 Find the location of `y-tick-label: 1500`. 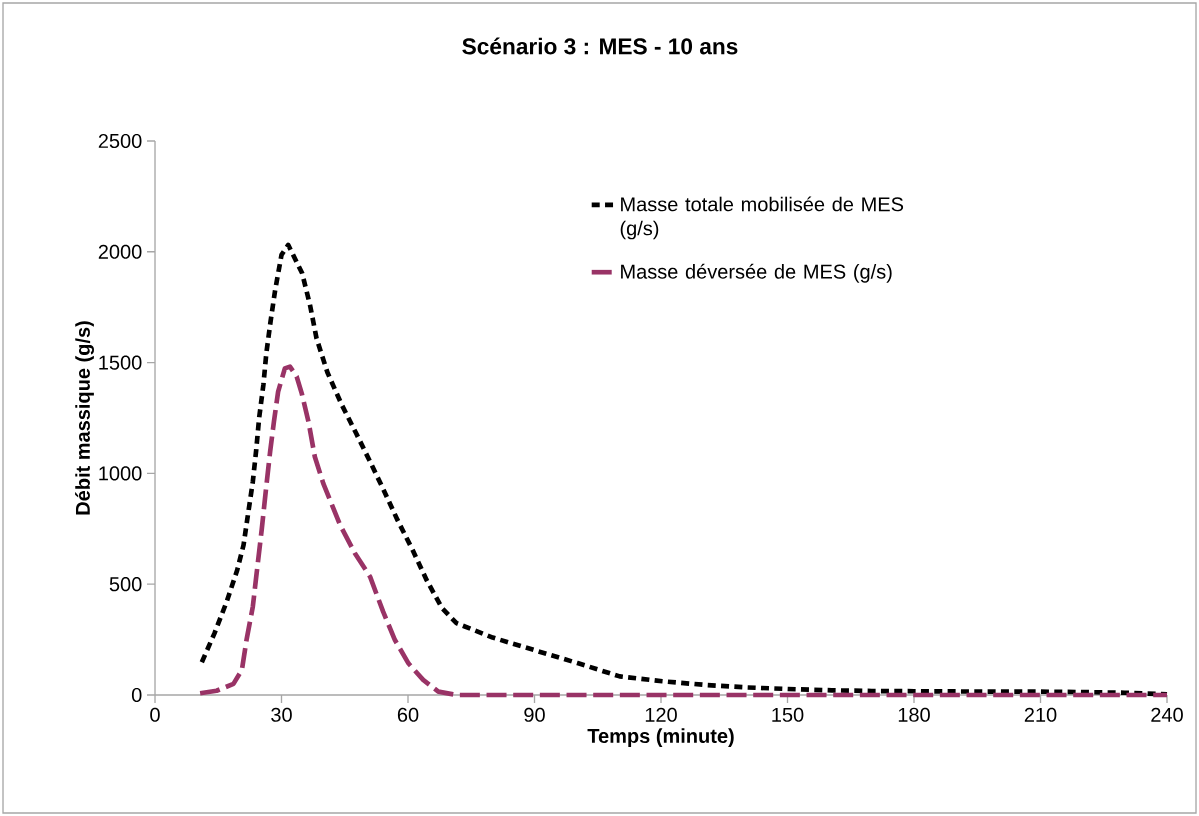

y-tick-label: 1500 is located at coordinates (120, 362).